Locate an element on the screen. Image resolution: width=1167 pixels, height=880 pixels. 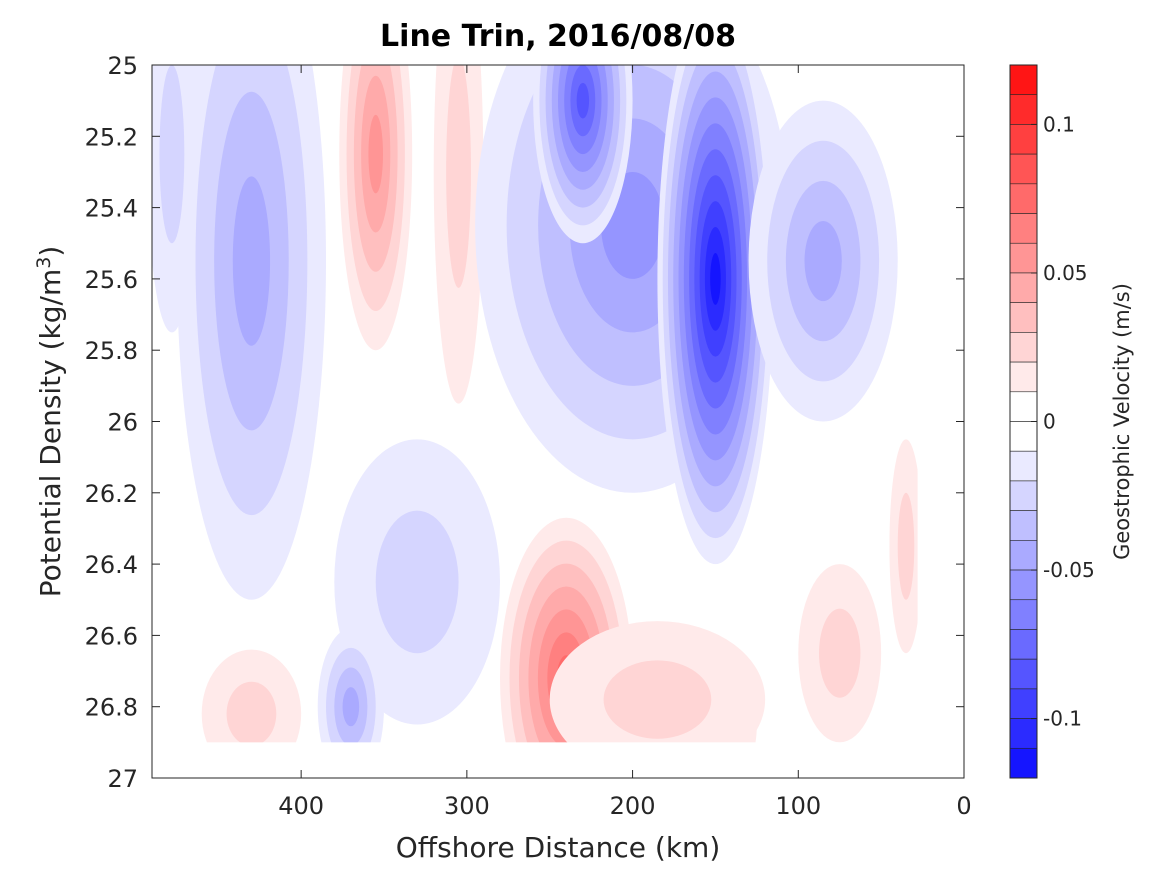
y-axis-label-close: ) is located at coordinates (50, 251).